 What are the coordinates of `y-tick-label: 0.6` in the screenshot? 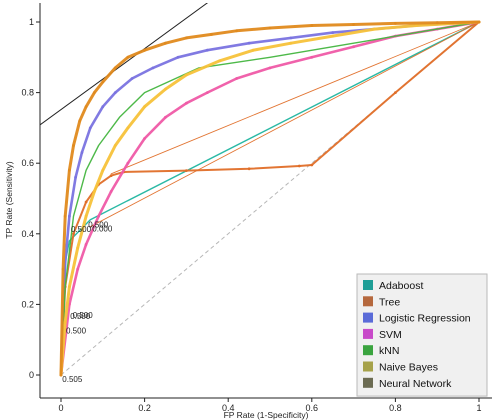 It's located at (27, 163).